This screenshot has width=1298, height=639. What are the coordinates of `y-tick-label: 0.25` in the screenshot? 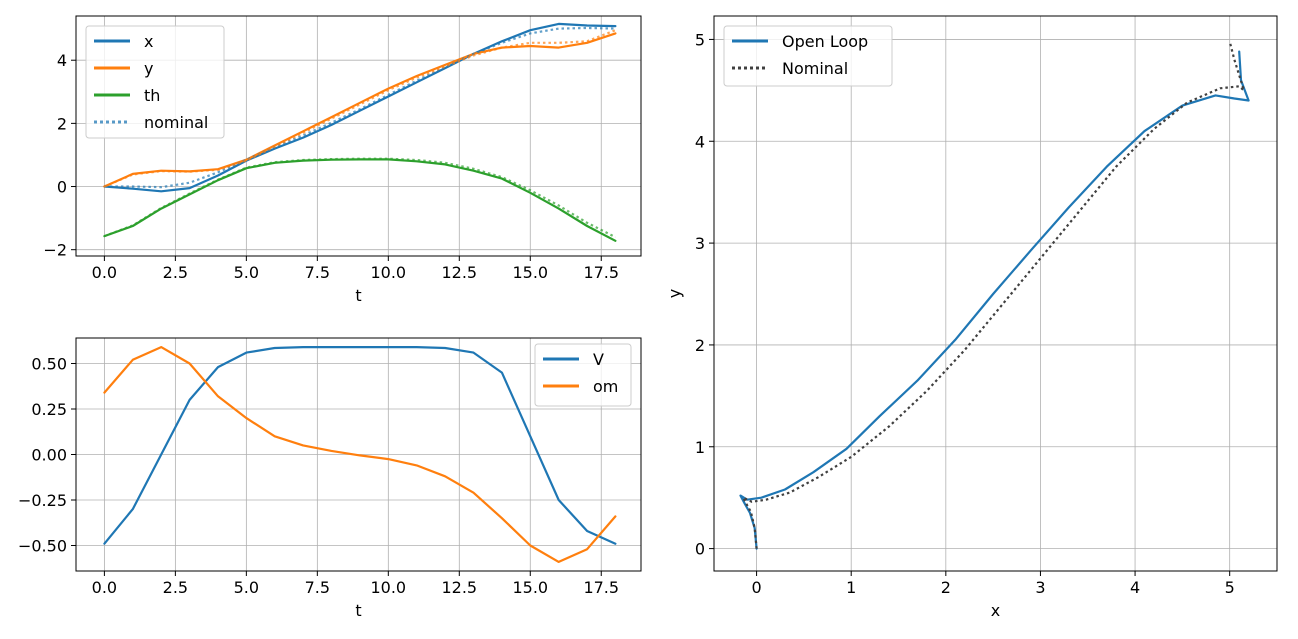 It's located at (49, 409).